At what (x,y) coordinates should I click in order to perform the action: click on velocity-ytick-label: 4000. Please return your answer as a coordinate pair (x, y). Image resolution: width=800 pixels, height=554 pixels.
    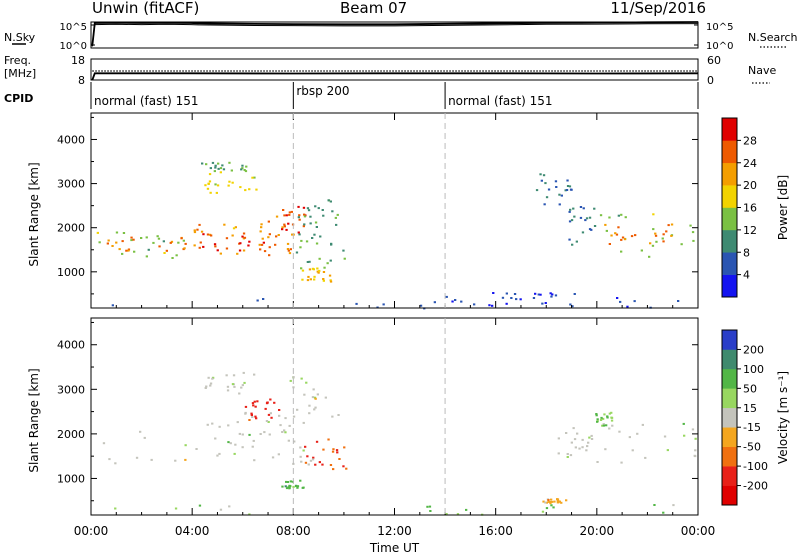
    Looking at the image, I should click on (71, 345).